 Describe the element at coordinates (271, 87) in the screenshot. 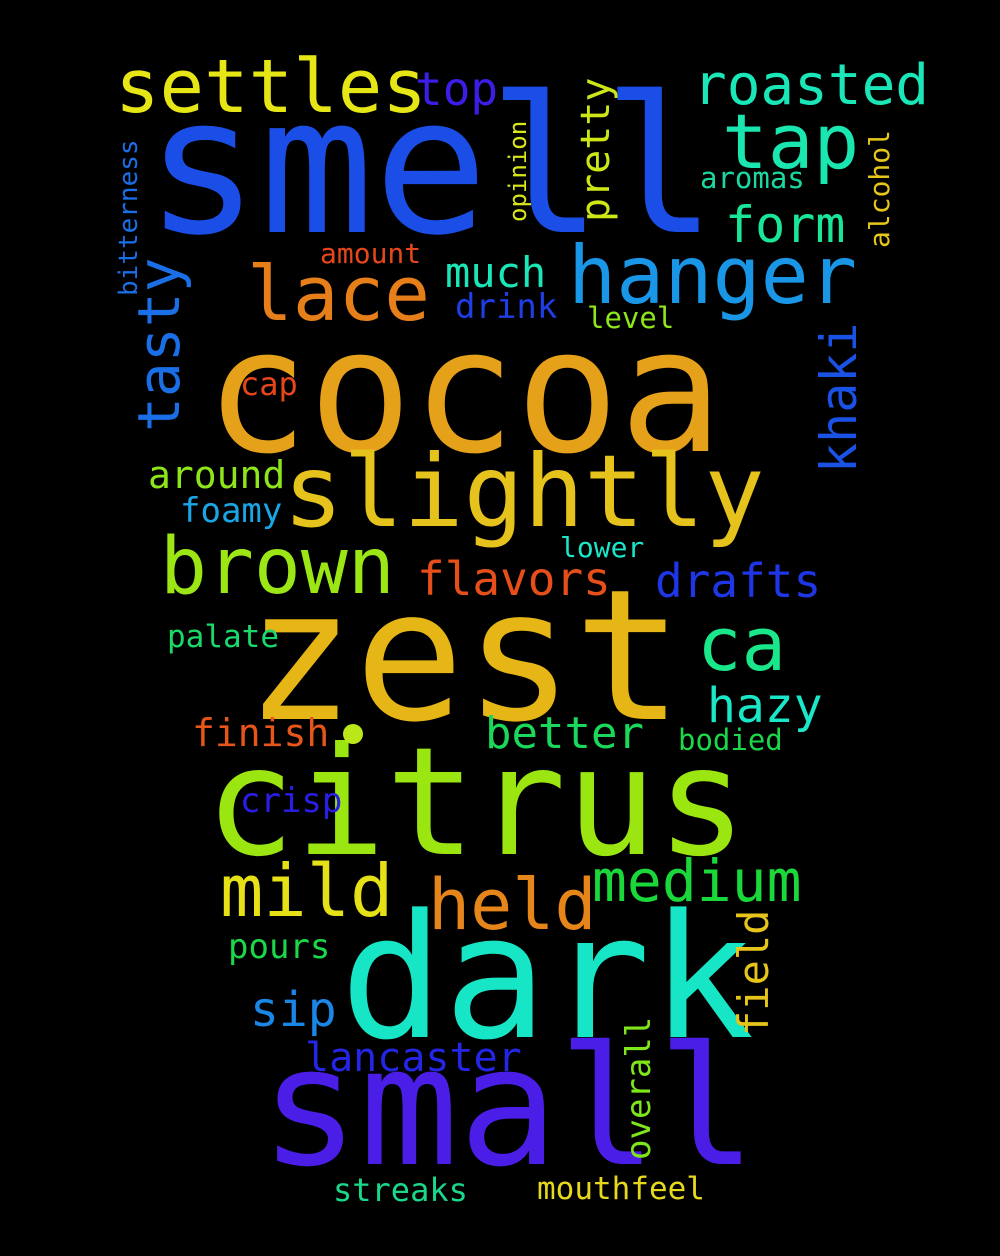

I see `word-settles: settles` at that location.